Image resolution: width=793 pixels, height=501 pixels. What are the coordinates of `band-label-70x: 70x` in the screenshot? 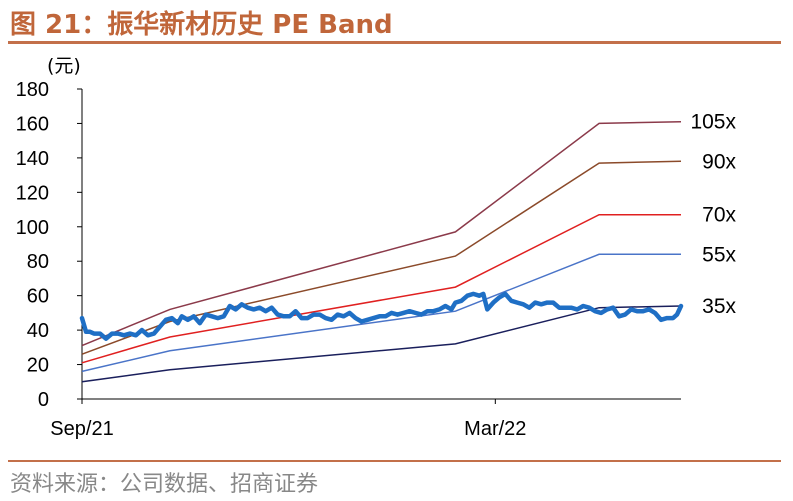 It's located at (719, 215).